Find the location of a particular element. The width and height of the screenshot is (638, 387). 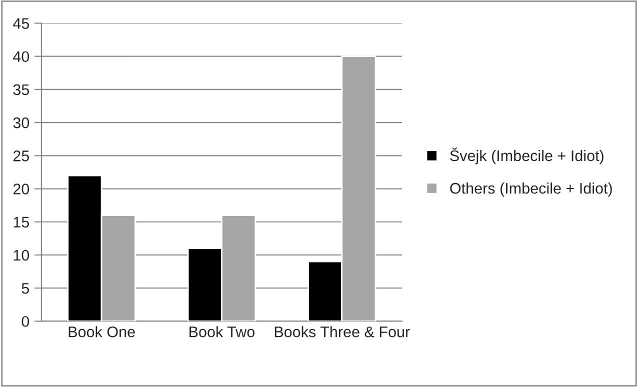

x-tick-label: Book Two is located at coordinates (222, 332).